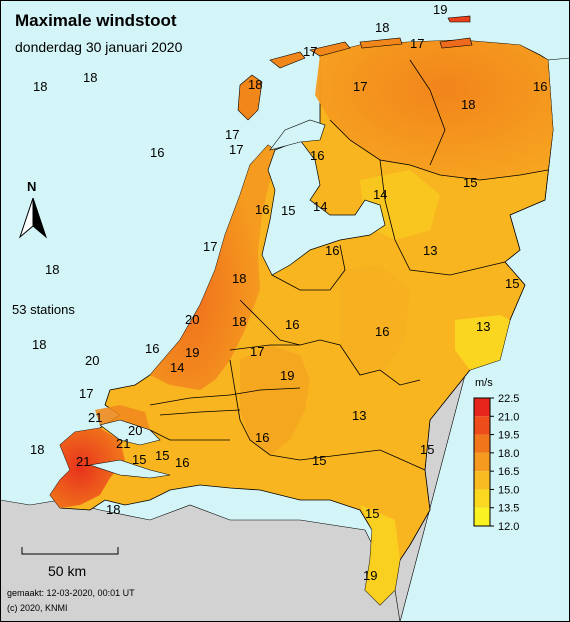 The width and height of the screenshot is (570, 622). I want to click on footer-copyright: (c) 2020, KNMI, so click(37, 608).